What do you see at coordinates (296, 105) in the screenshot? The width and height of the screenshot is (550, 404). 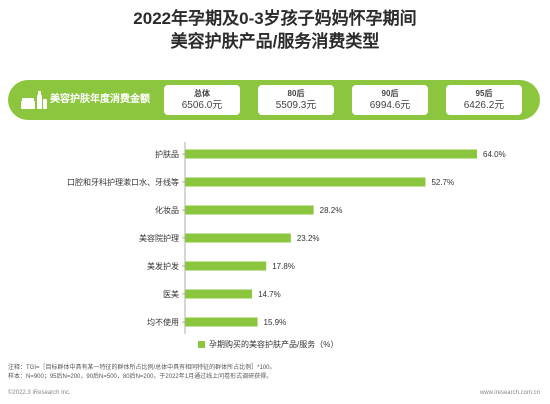 I see `stat-value: 5509.3元` at bounding box center [296, 105].